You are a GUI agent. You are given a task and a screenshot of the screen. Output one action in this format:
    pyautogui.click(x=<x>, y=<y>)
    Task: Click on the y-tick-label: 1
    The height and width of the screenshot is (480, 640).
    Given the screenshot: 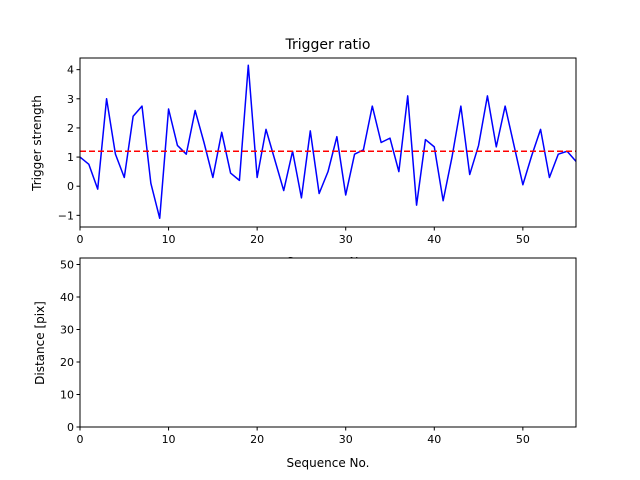 What is the action you would take?
    pyautogui.click(x=70, y=157)
    